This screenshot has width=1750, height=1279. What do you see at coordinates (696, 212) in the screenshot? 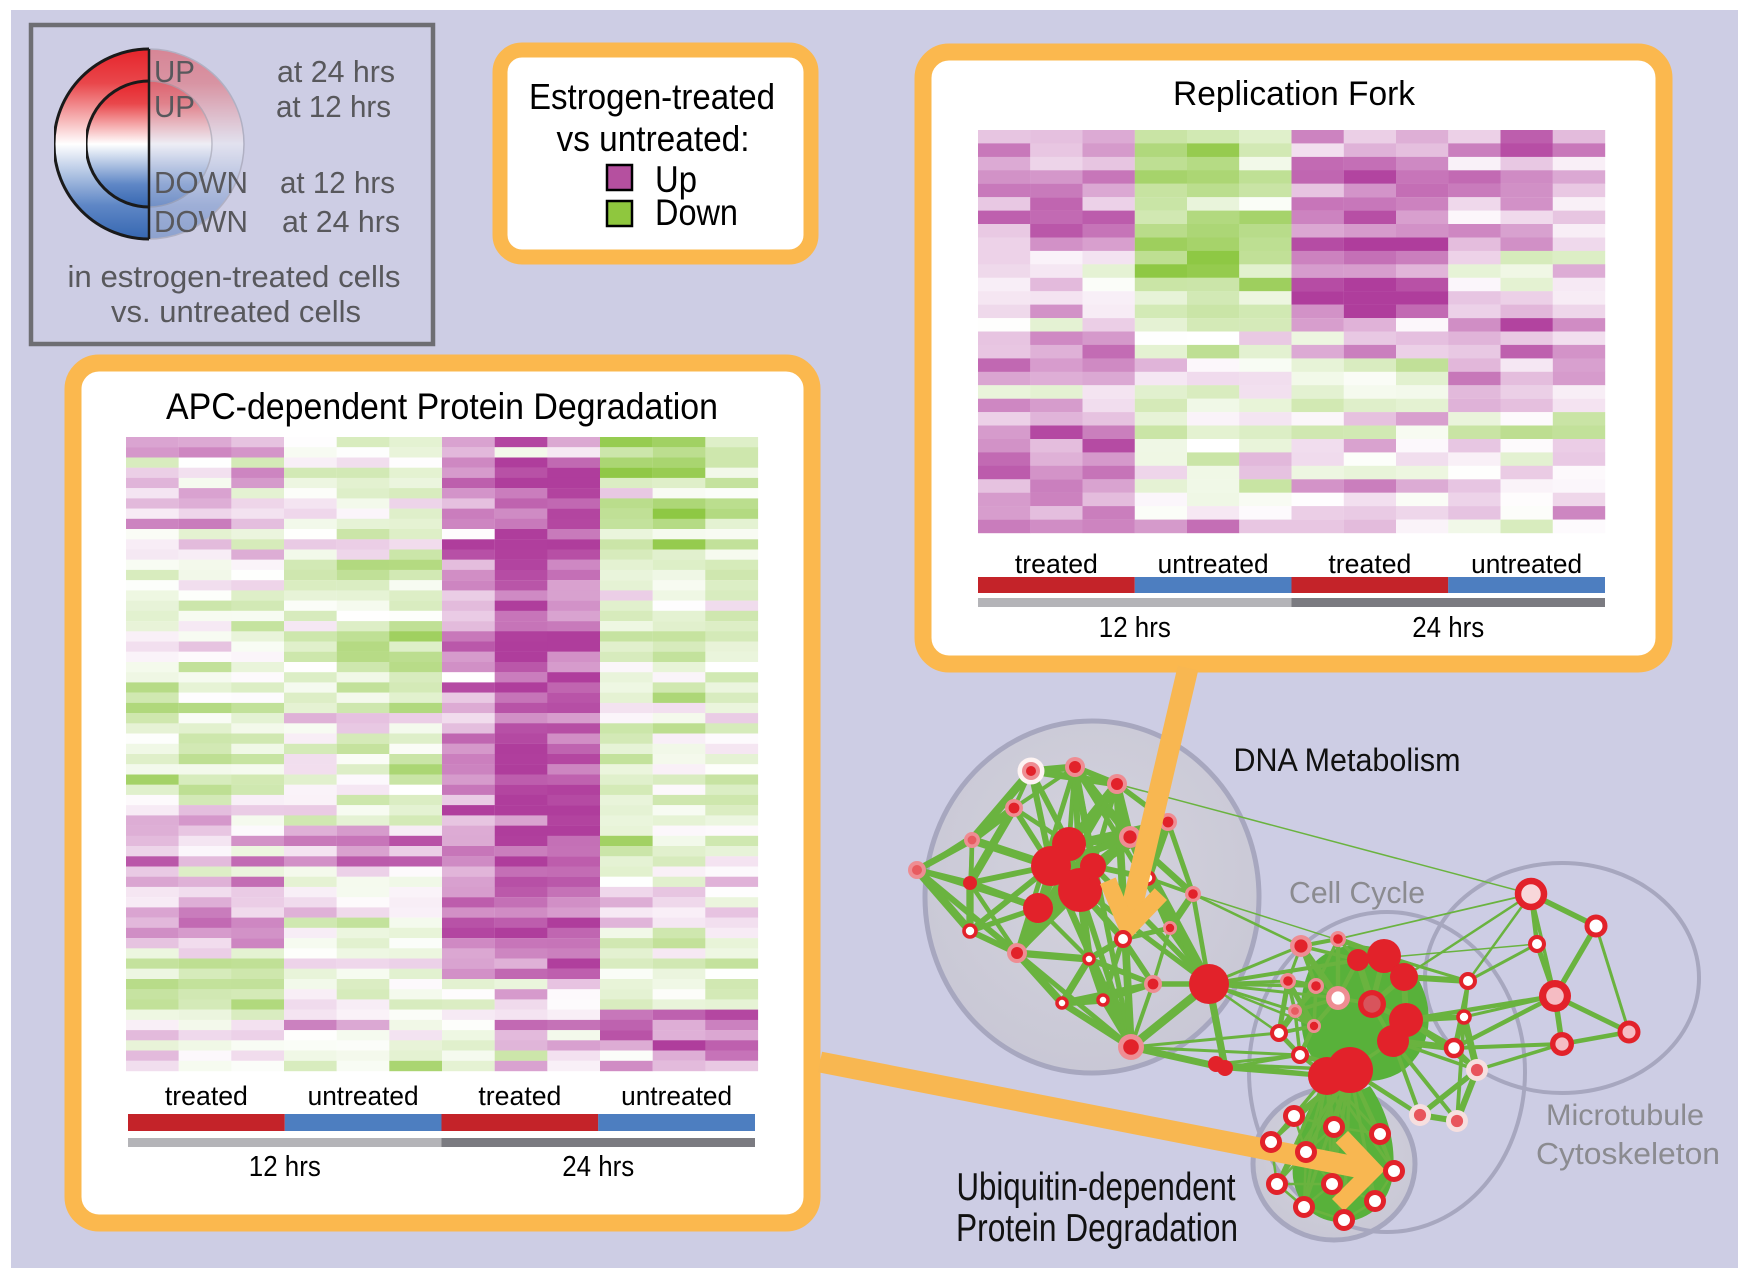
I see `svg-text: Down` at bounding box center [696, 212].